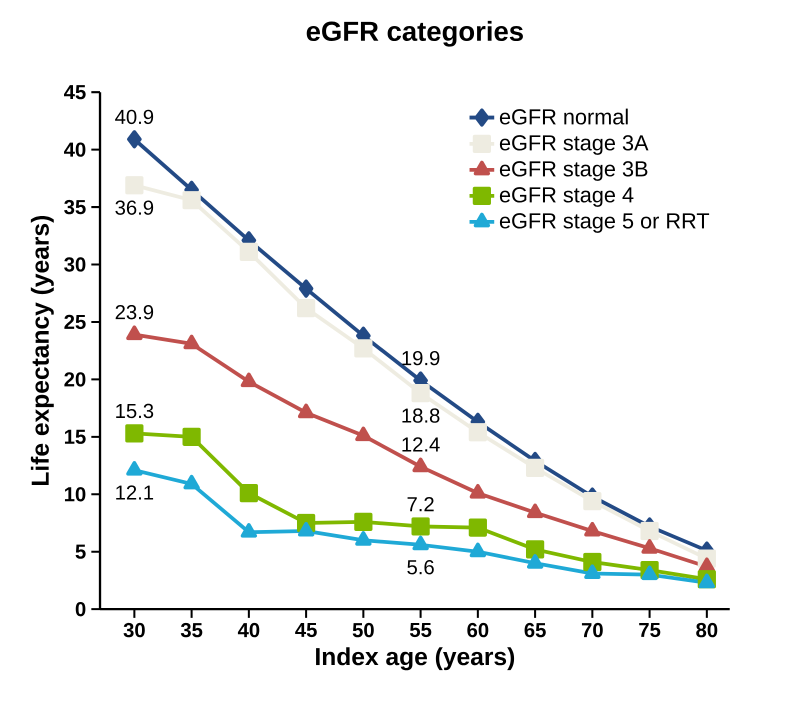  Describe the element at coordinates (81, 551) in the screenshot. I see `y-tick-label: 5` at that location.